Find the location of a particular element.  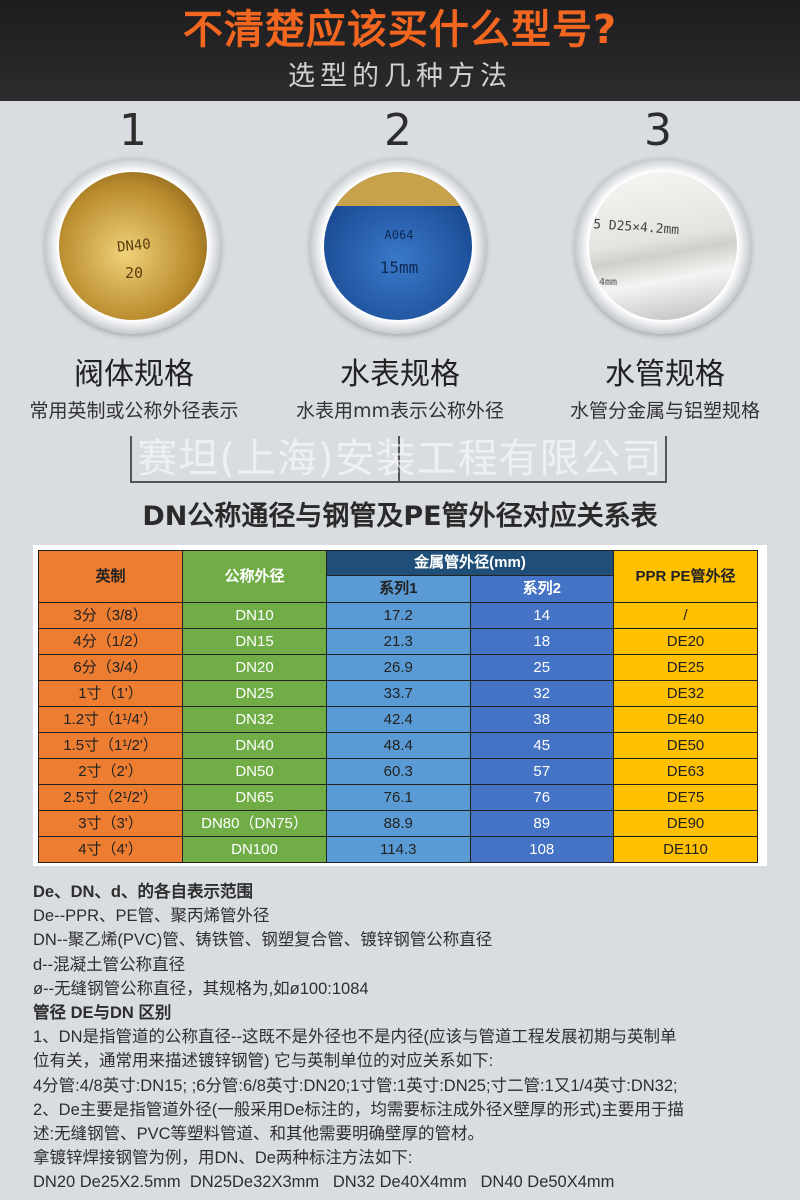

table-cell: 38 is located at coordinates (541, 719).